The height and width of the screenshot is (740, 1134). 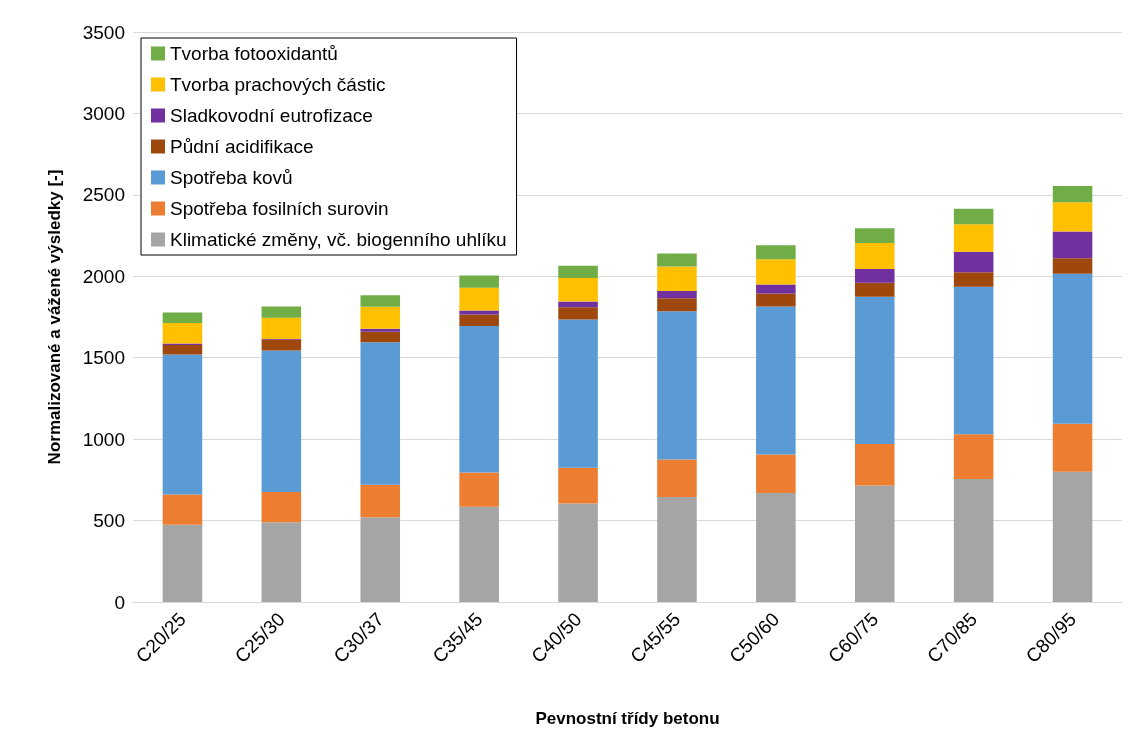 I want to click on y-tick-label: 3000, so click(x=103, y=113).